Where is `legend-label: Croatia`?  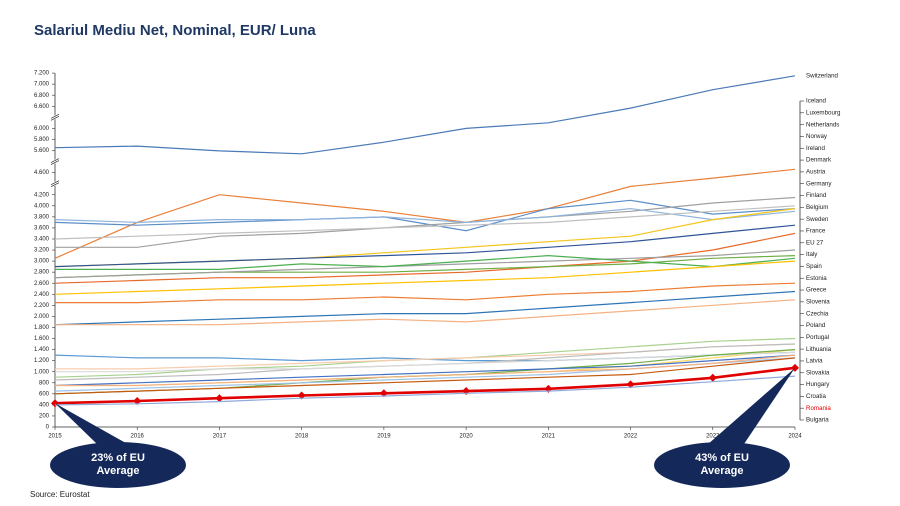
legend-label: Croatia is located at coordinates (816, 396).